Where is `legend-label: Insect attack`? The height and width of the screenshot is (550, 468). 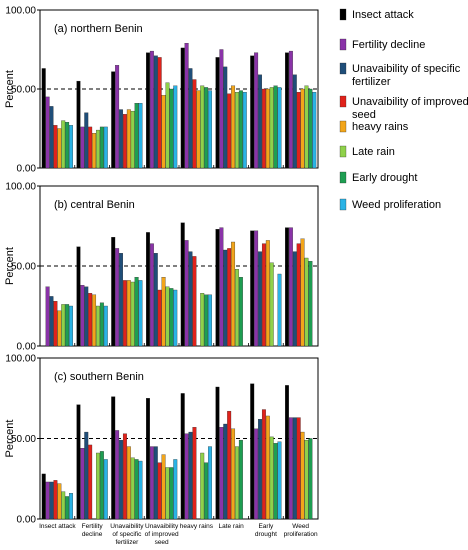
legend-label: Insect attack is located at coordinates (383, 15).